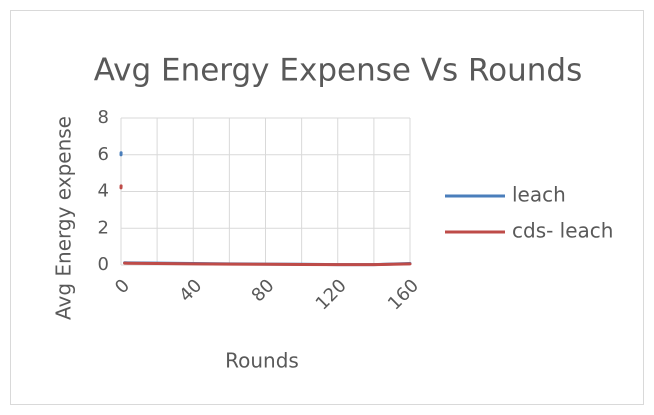 This screenshot has height=415, width=654. I want to click on y-tick-label: 2, so click(103, 227).